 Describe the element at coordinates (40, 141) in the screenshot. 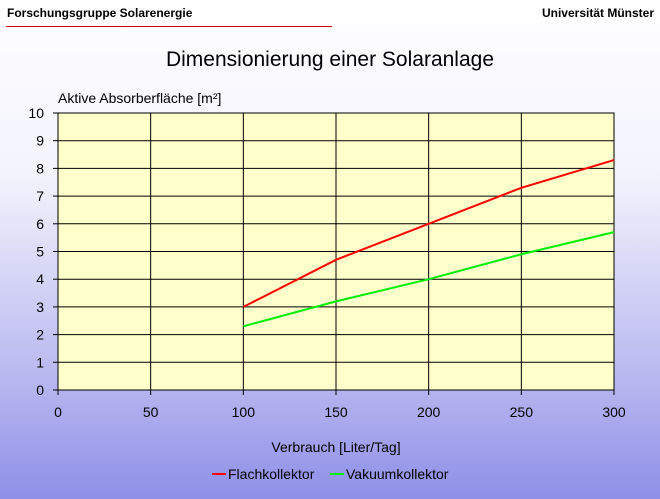

I see `y-tick-label: 9` at that location.